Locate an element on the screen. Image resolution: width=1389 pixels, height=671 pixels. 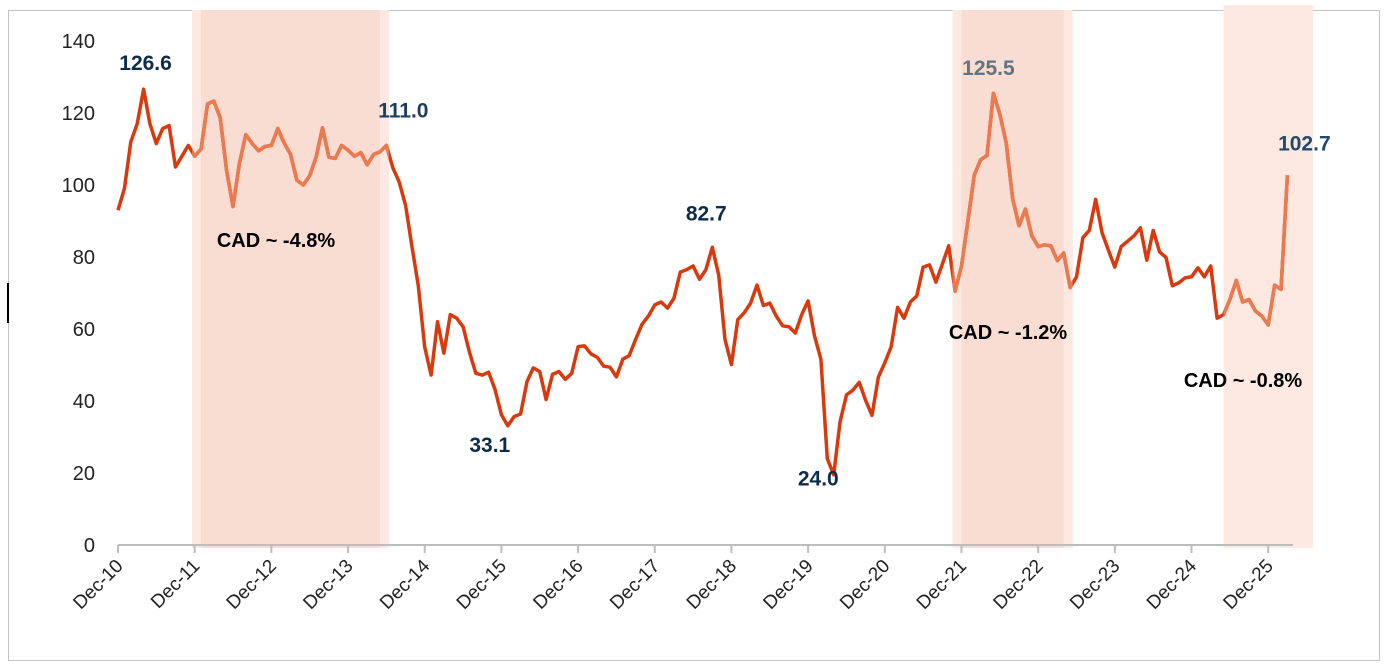
y-tick-label: 0 is located at coordinates (89, 546).